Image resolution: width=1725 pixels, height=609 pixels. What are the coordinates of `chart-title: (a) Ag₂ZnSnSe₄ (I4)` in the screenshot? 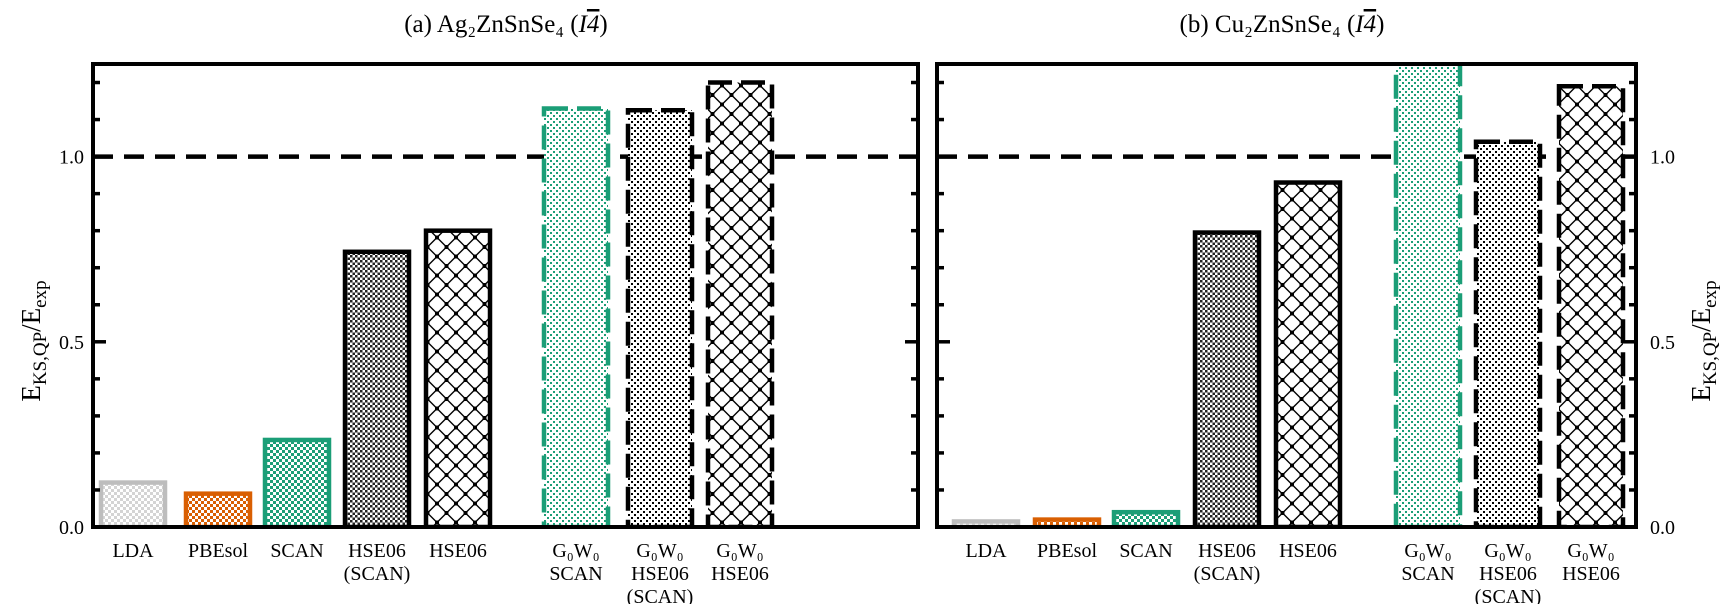 It's located at (506, 24).